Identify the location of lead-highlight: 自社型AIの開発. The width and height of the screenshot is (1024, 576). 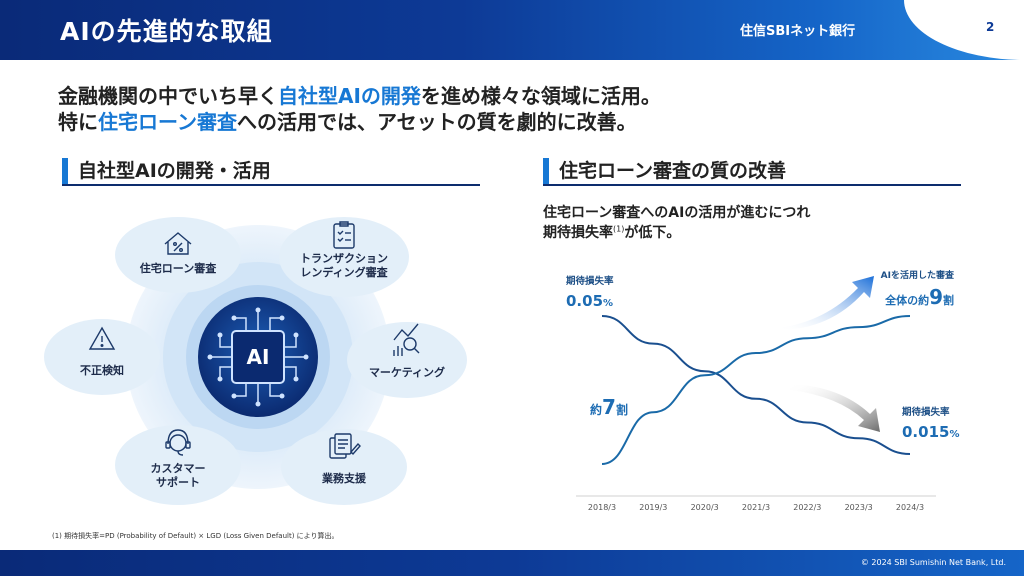
(349, 96).